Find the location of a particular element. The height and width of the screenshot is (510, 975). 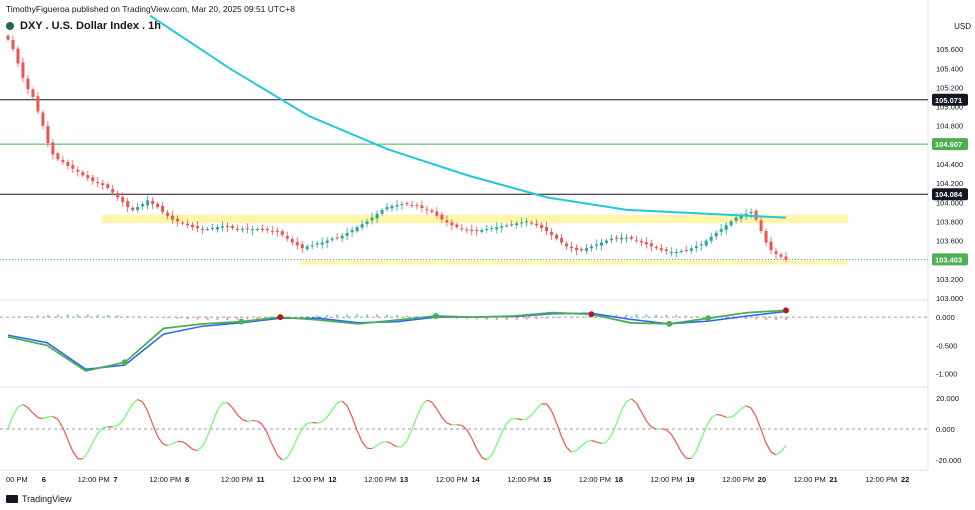

price-tick-label: 104.800 is located at coordinates (949, 126).